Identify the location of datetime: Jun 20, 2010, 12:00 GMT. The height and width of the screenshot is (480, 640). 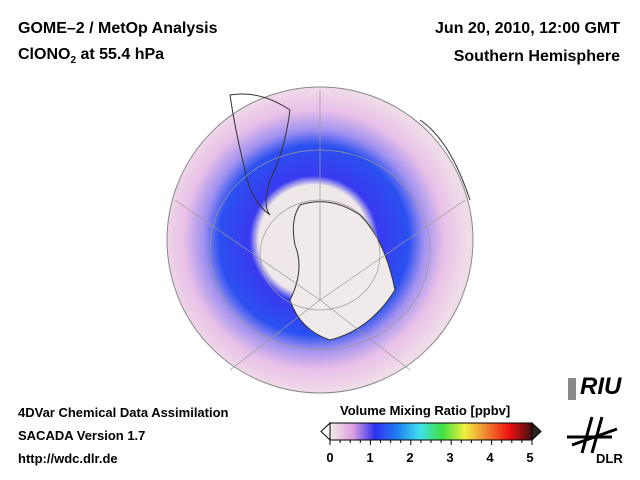
(527, 28).